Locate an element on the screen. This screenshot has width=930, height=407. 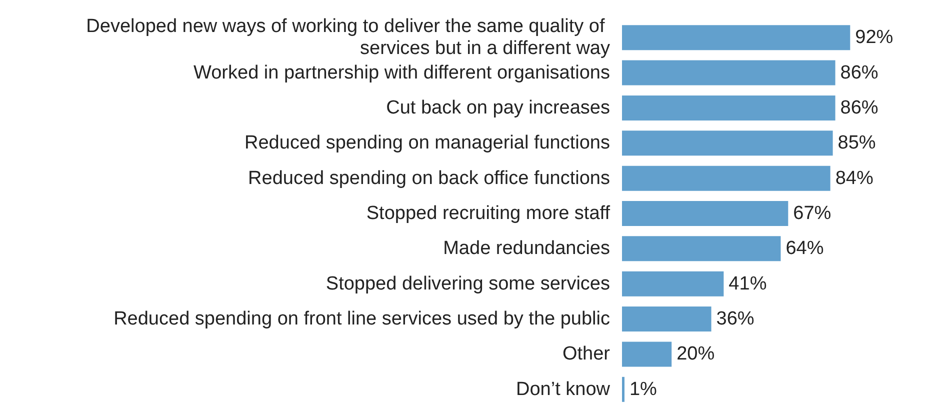
data-label: 36% is located at coordinates (735, 319).